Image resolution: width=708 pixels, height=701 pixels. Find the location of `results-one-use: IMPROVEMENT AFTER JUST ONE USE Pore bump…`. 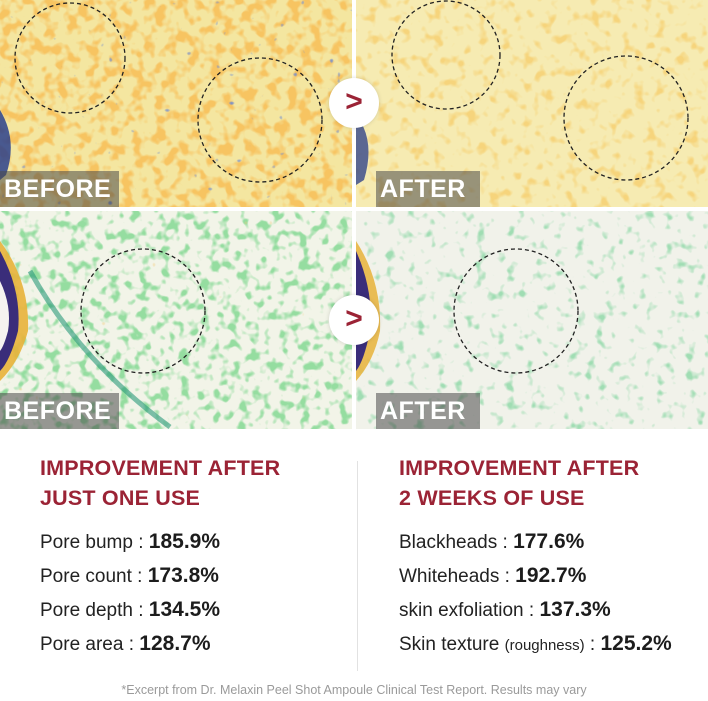

results-one-use: IMPROVEMENT AFTER JUST ONE USE Pore bump… is located at coordinates (190, 557).